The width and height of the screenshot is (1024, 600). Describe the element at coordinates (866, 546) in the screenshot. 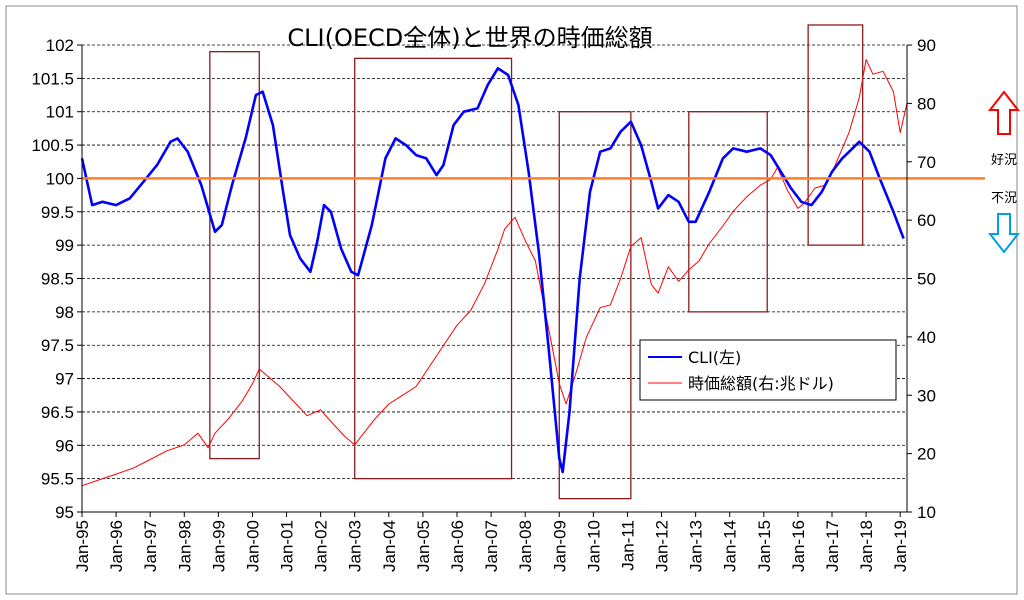

I see `x-tick-label: Jan-18` at that location.